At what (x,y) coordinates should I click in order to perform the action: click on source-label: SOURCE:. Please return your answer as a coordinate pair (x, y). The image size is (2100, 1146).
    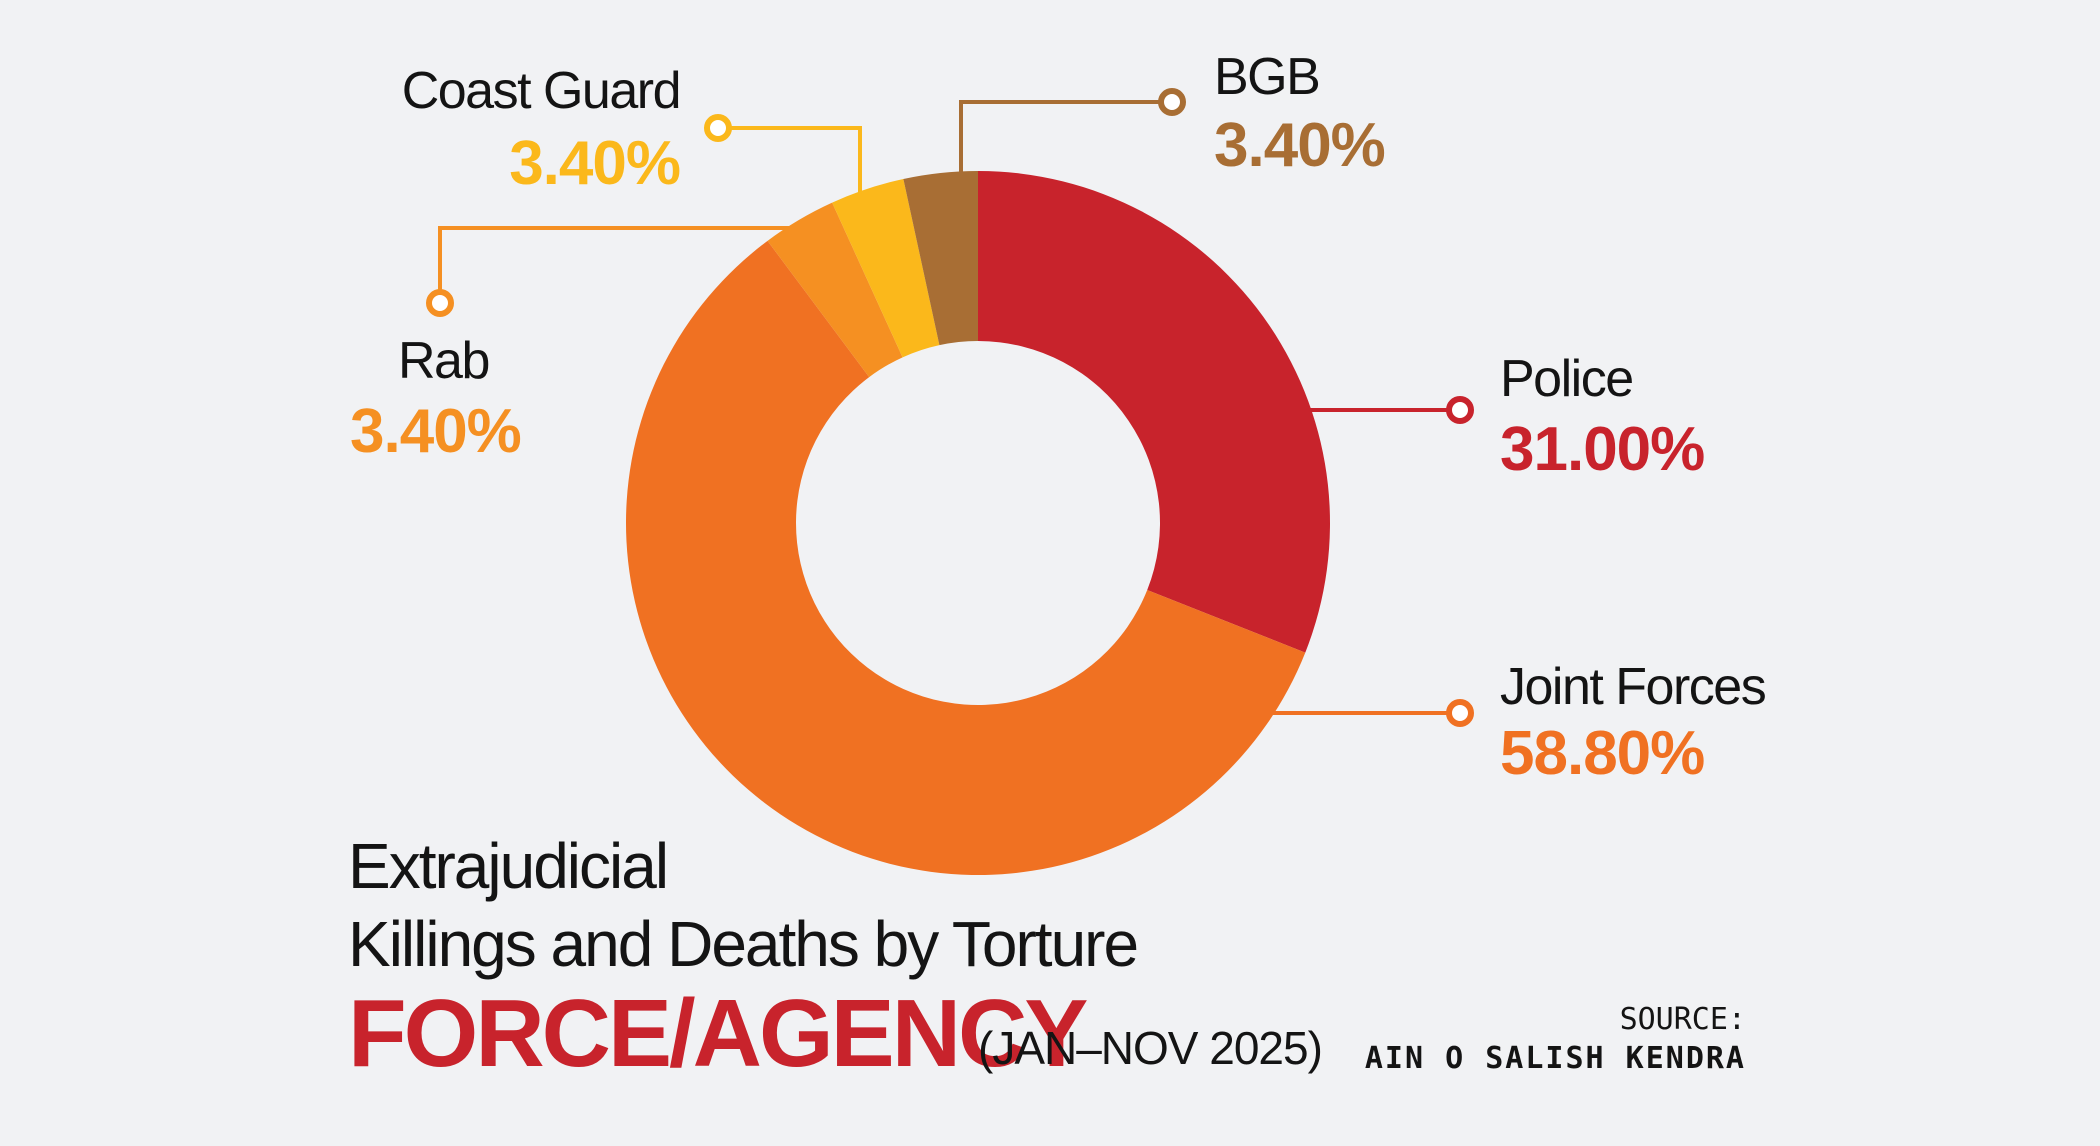
    Looking at the image, I should click on (1683, 1019).